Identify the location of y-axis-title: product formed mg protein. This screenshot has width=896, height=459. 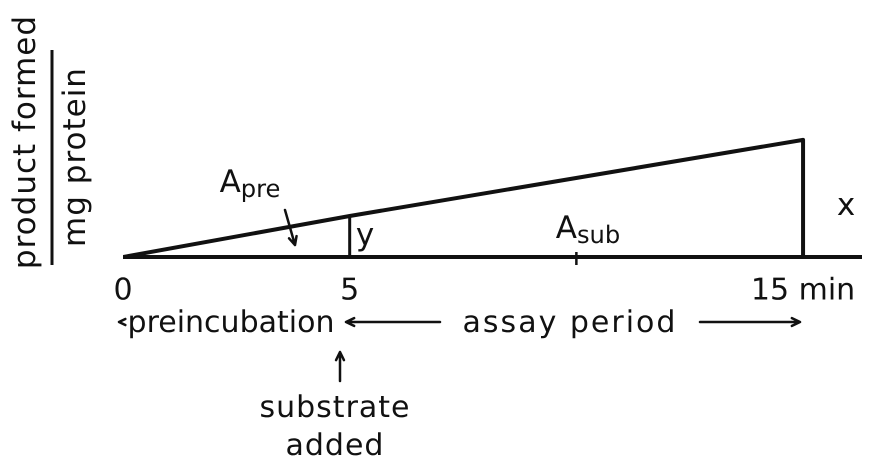
(50, 142).